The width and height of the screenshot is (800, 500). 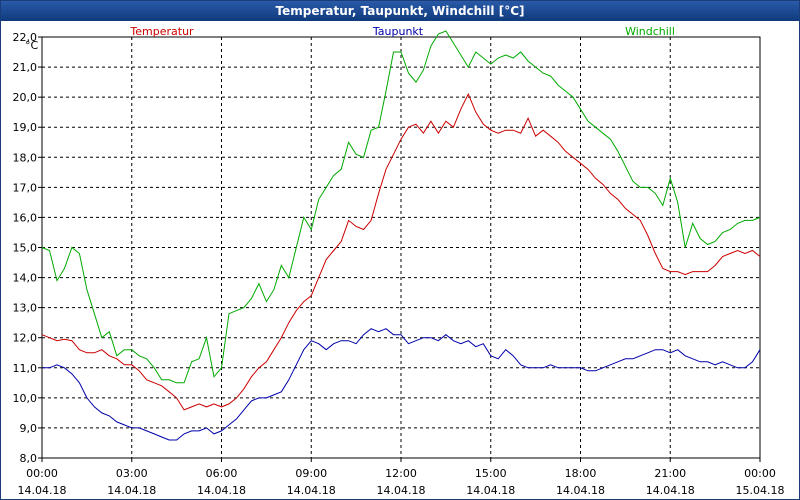 I want to click on x-tick-time-label: 12:00, so click(x=401, y=473).